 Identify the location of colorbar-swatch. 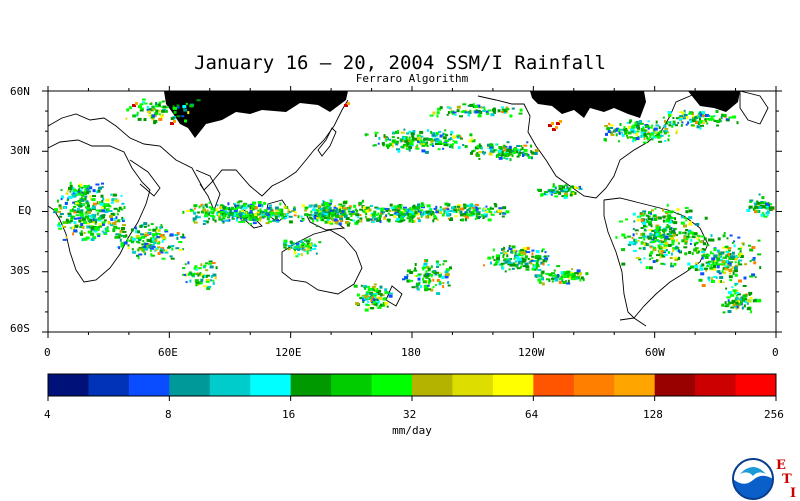
(68, 385).